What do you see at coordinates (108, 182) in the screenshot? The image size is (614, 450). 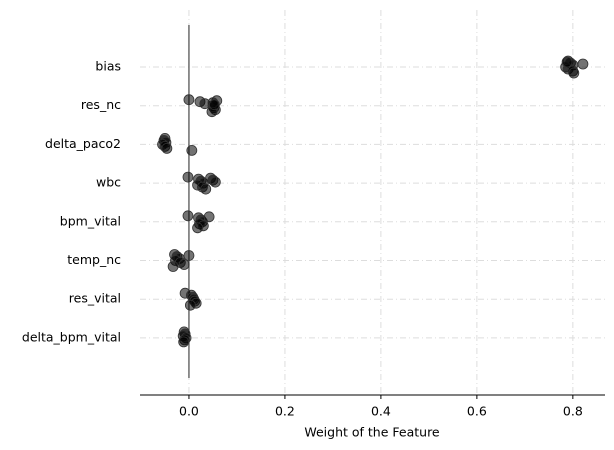 I see `y-tick-label: wbc` at bounding box center [108, 182].